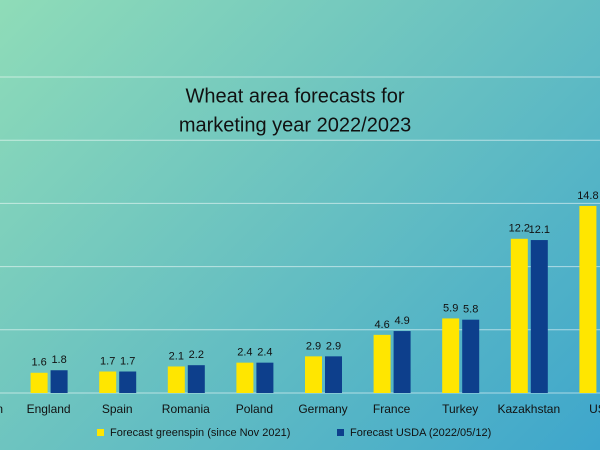  I want to click on x-tick-label: Turkey, so click(460, 409).